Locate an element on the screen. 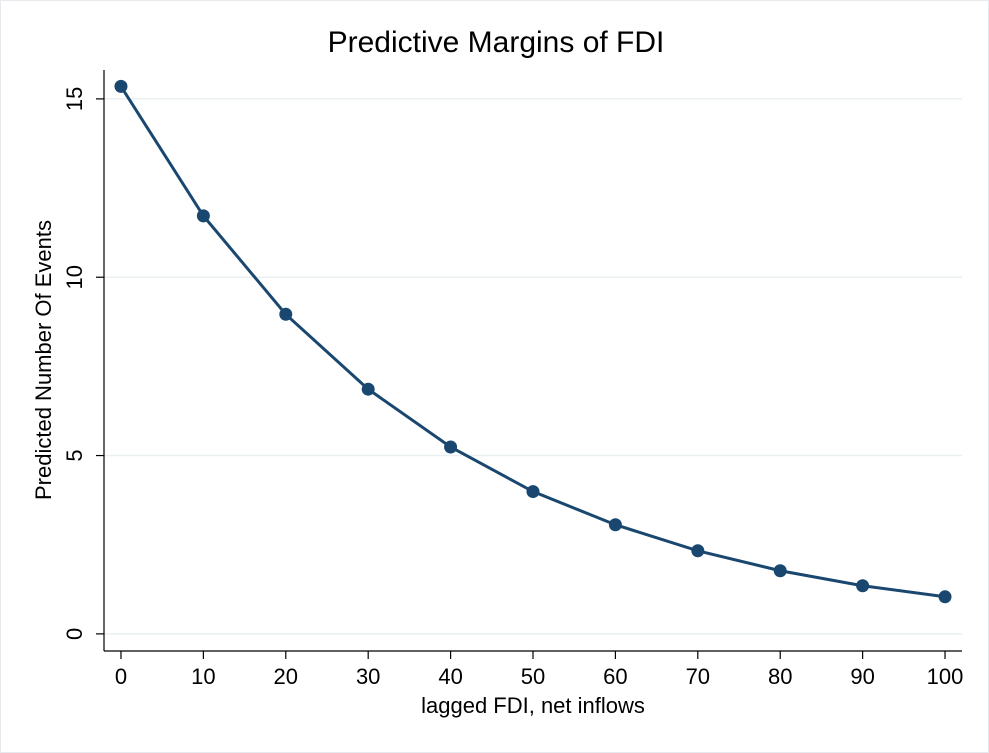 Image resolution: width=989 pixels, height=753 pixels. x-tick-label: 100 is located at coordinates (945, 676).